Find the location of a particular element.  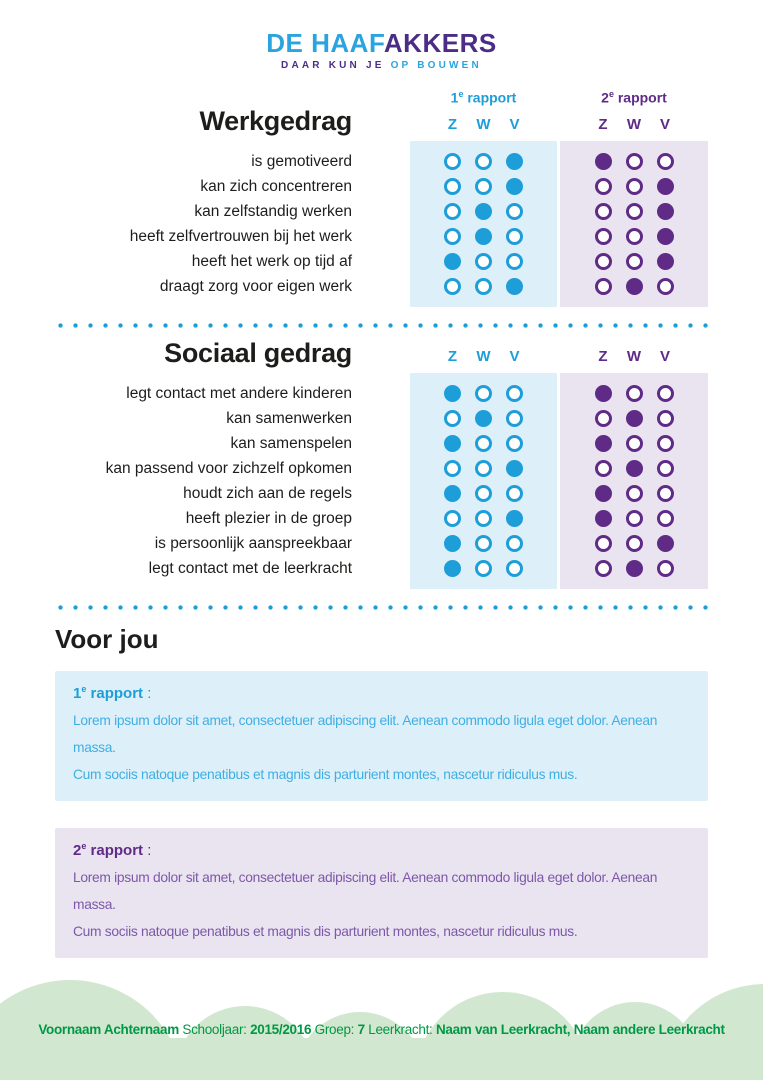

logo-name-blue: de haaf is located at coordinates (325, 43).